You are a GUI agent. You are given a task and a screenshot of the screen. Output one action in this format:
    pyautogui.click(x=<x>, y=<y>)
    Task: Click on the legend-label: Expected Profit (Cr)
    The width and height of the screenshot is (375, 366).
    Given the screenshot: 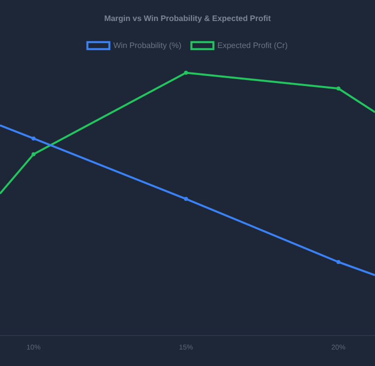 What is the action you would take?
    pyautogui.click(x=252, y=45)
    